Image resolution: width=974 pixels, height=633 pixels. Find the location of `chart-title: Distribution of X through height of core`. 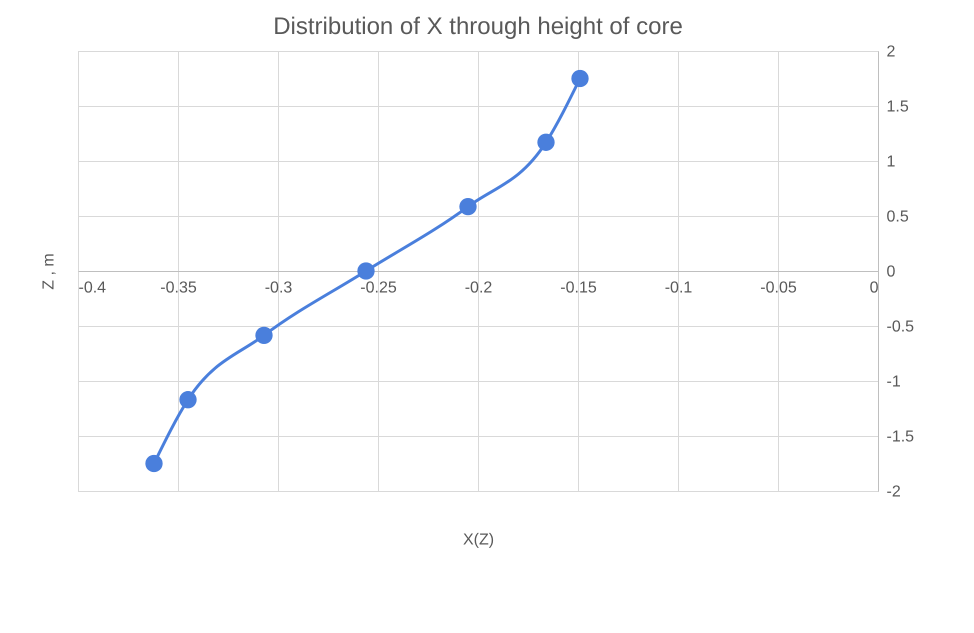

chart-title: Distribution of X through height of core is located at coordinates (478, 26).